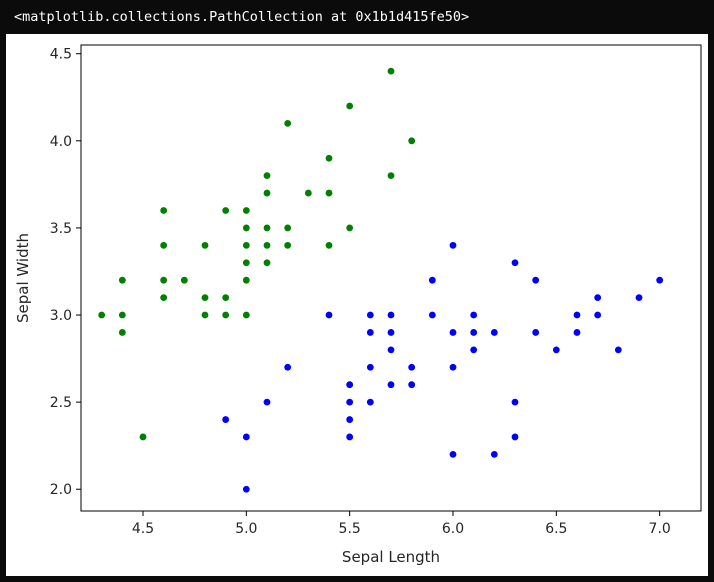 The image size is (714, 582). I want to click on y-tick-label: 2.0, so click(61, 490).